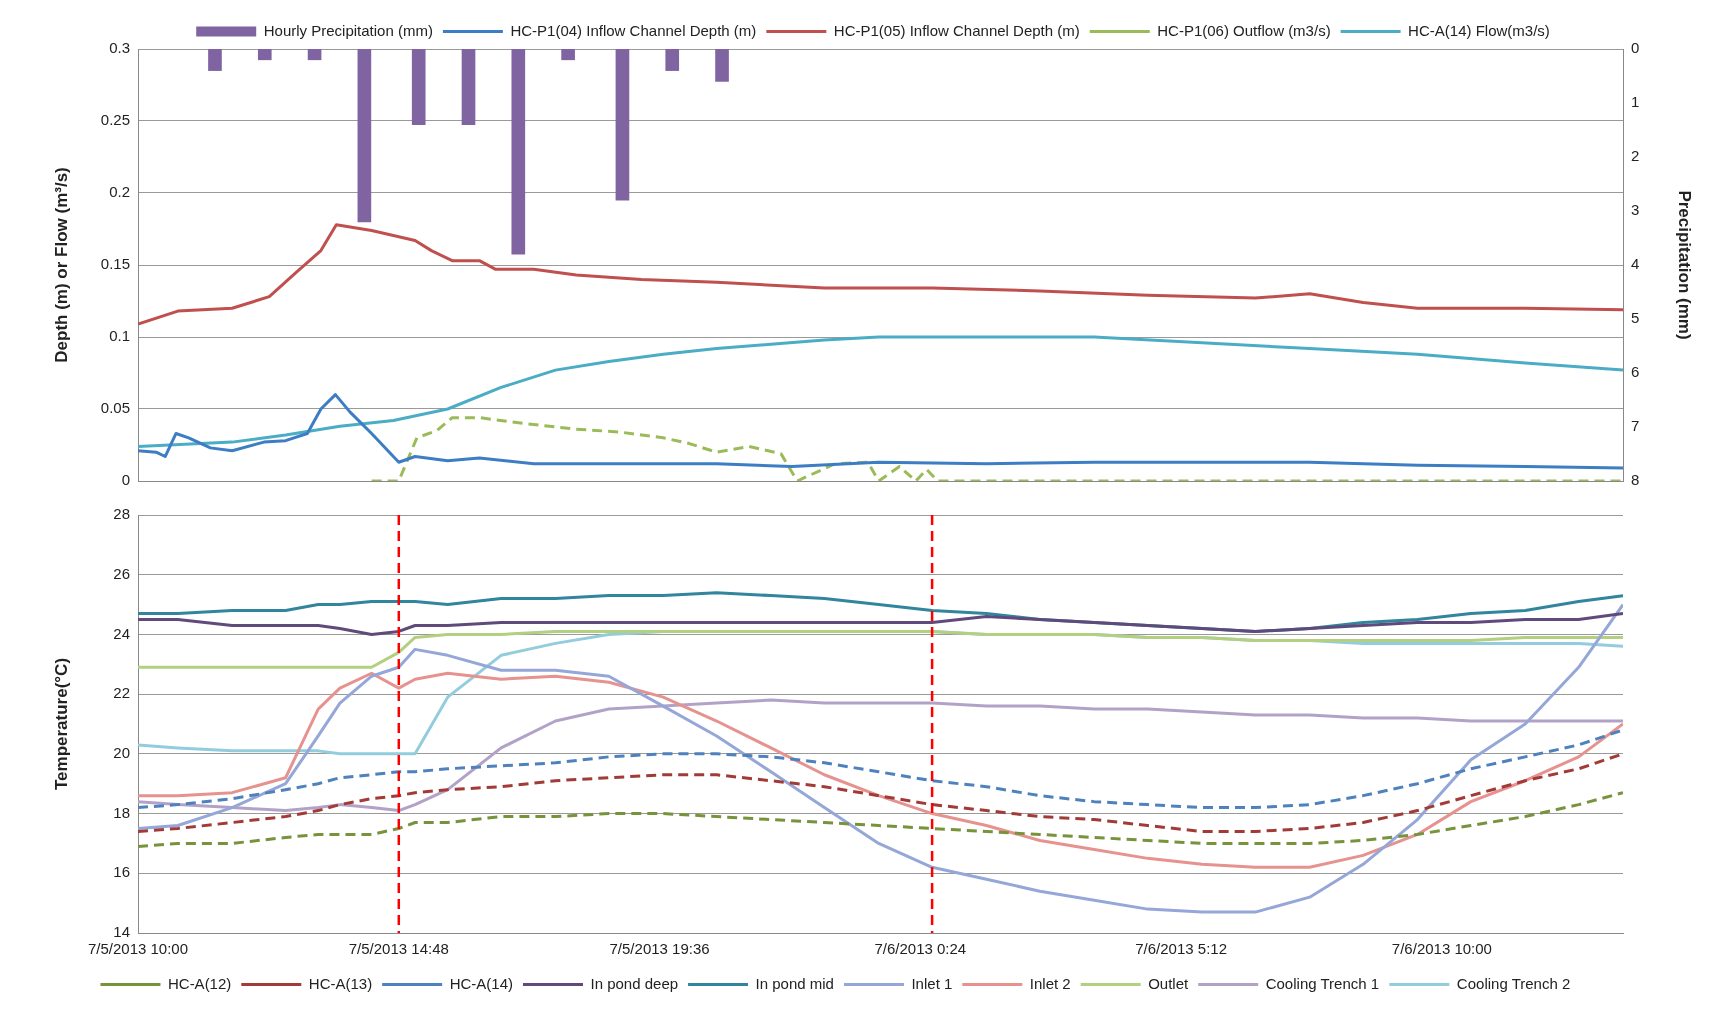  Describe the element at coordinates (121, 752) in the screenshot. I see `y-tick-label: 20` at that location.